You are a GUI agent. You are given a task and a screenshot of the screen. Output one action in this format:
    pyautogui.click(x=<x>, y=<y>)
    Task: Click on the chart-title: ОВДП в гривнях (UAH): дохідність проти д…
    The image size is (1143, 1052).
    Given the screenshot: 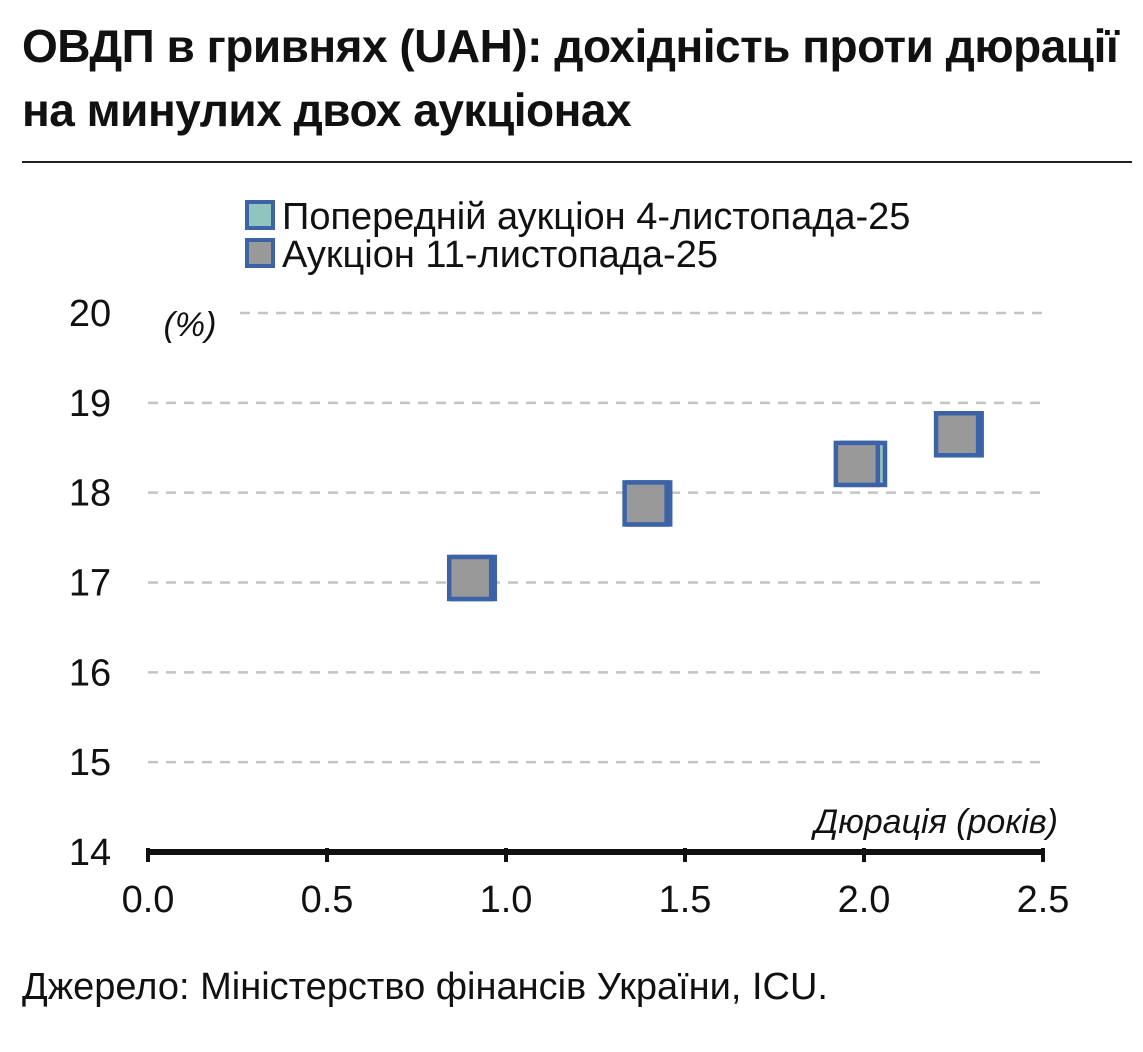 What is the action you would take?
    pyautogui.click(x=570, y=78)
    